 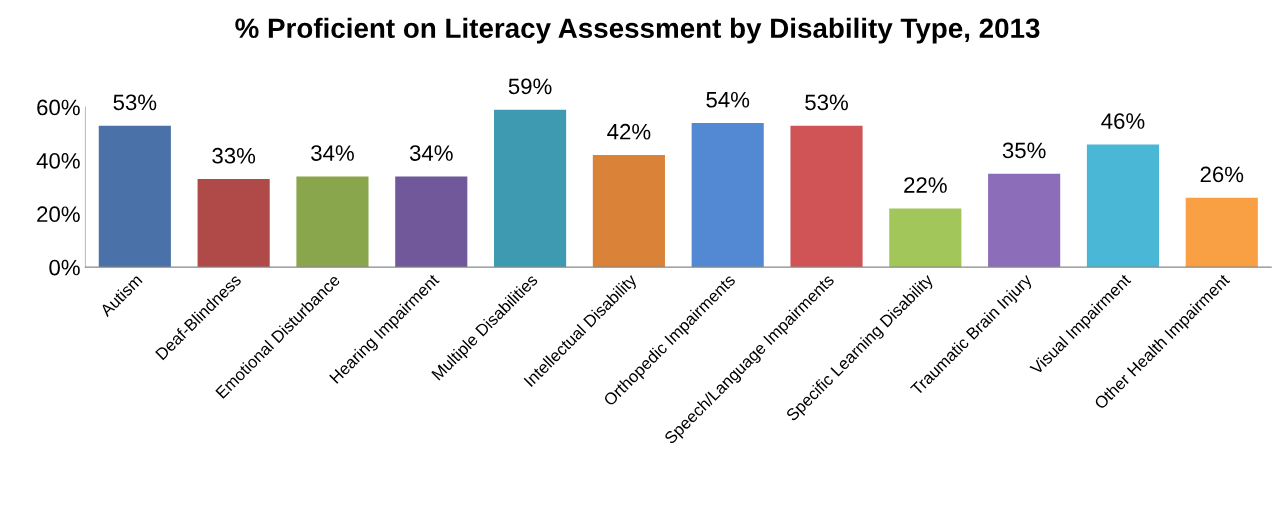 I want to click on data-label: 54%, so click(x=728, y=99).